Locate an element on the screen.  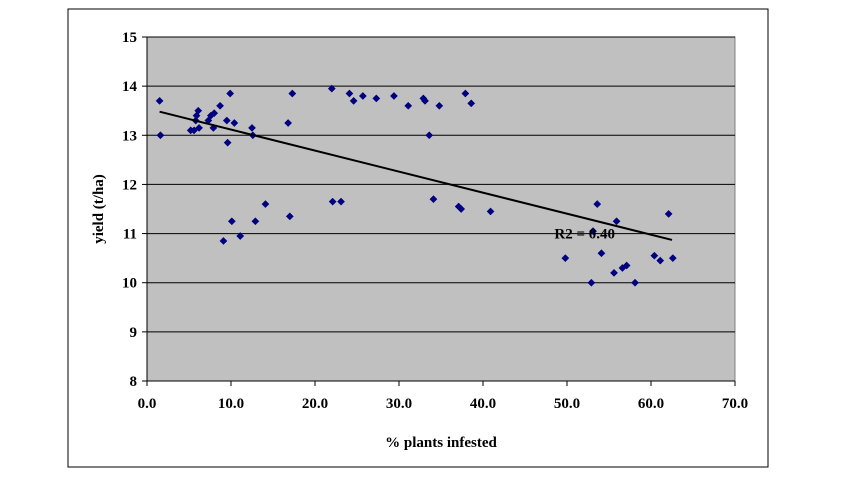
x-tick-label: 40.0 is located at coordinates (483, 404).